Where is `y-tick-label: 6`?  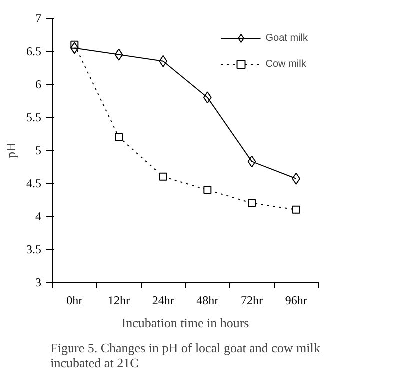 y-tick-label: 6 is located at coordinates (39, 85).